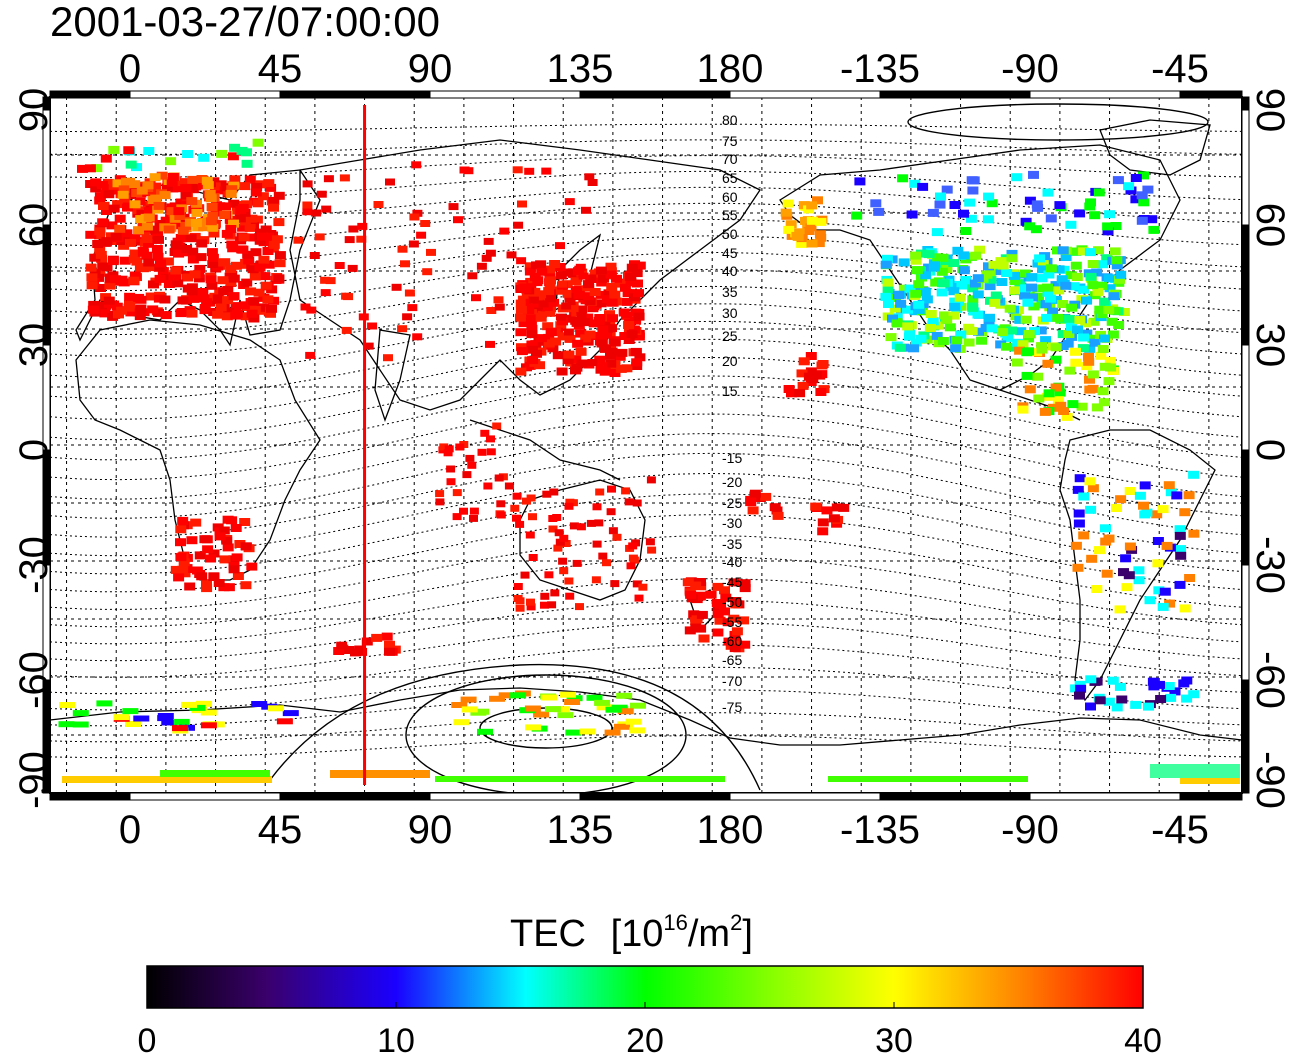 The width and height of the screenshot is (1292, 1057). I want to click on bottom-tick-label: -135, so click(880, 830).